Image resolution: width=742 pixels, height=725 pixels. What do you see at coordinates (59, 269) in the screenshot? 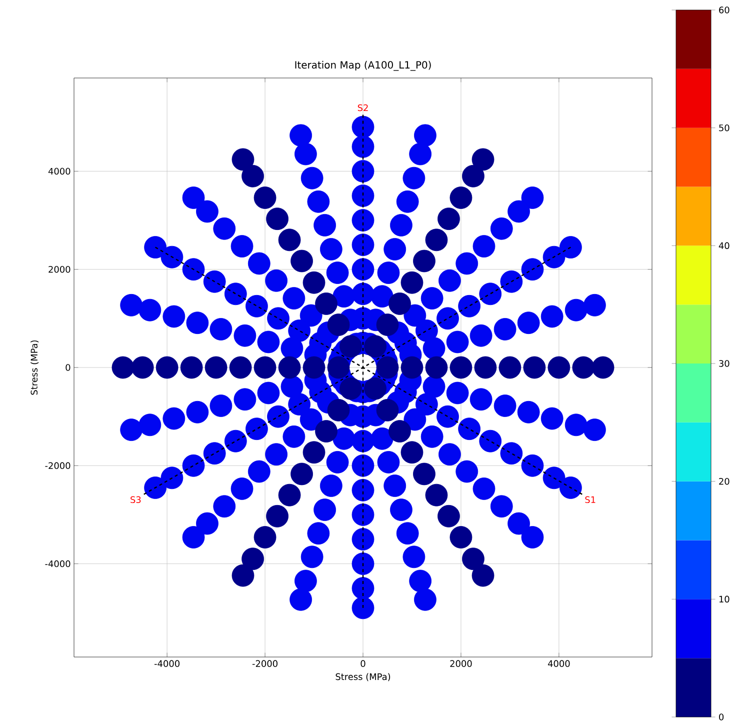
I see `y-tick-label: 2000` at bounding box center [59, 269].